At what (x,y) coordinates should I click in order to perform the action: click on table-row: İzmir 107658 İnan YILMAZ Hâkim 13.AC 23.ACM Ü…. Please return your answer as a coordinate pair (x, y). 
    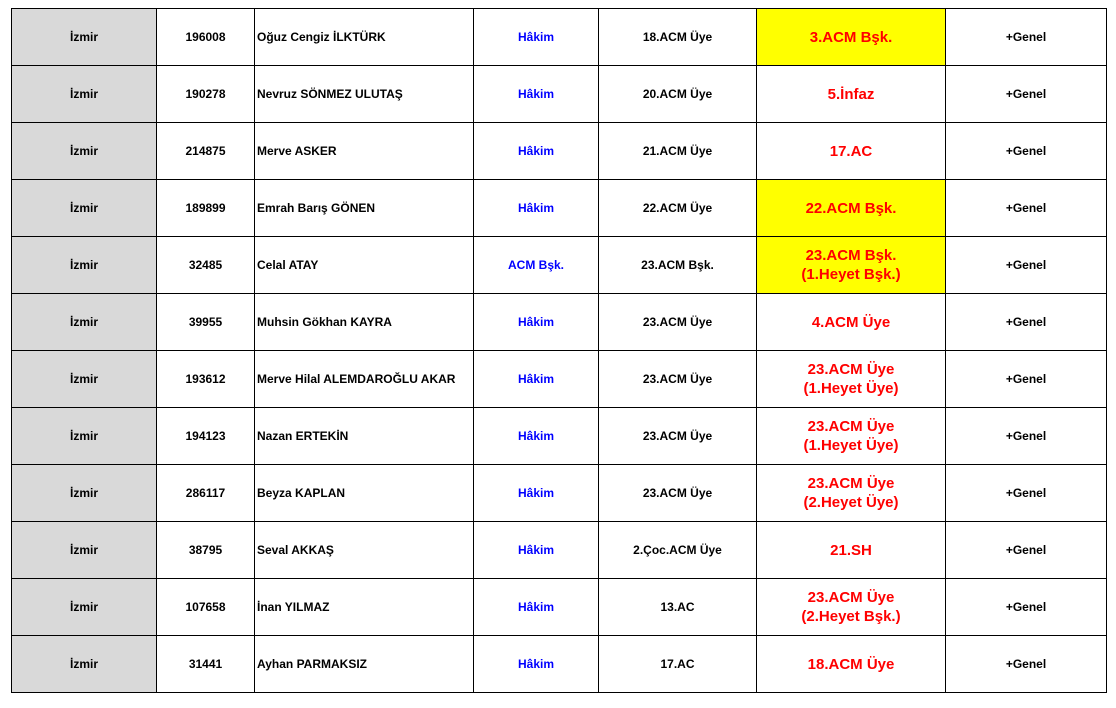
    Looking at the image, I should click on (559, 607).